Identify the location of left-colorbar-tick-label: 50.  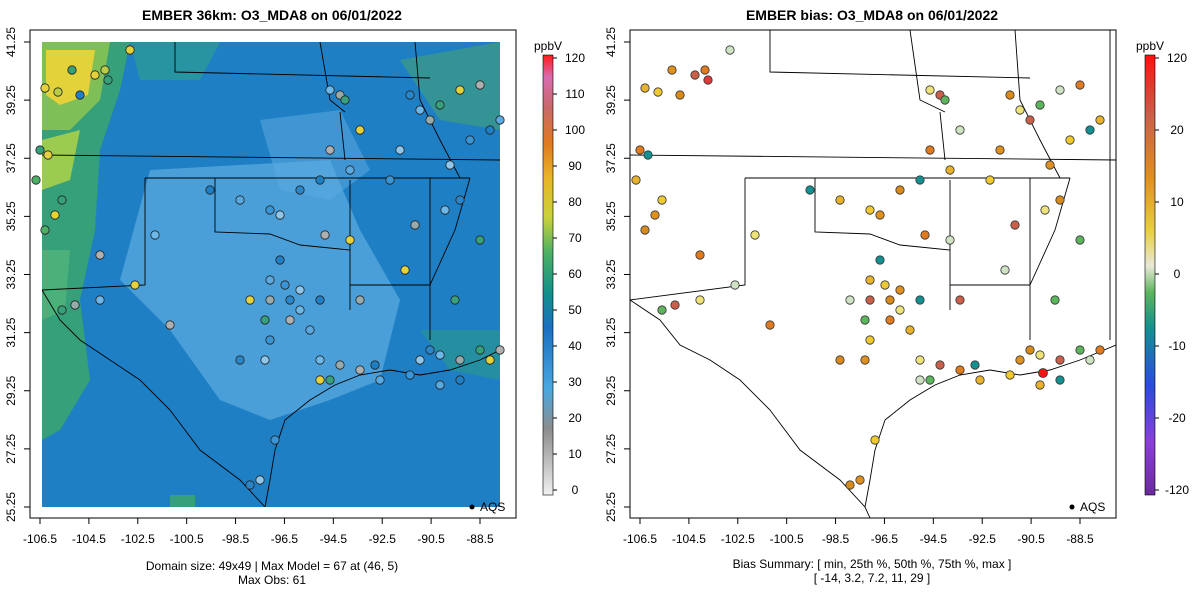
(575, 310).